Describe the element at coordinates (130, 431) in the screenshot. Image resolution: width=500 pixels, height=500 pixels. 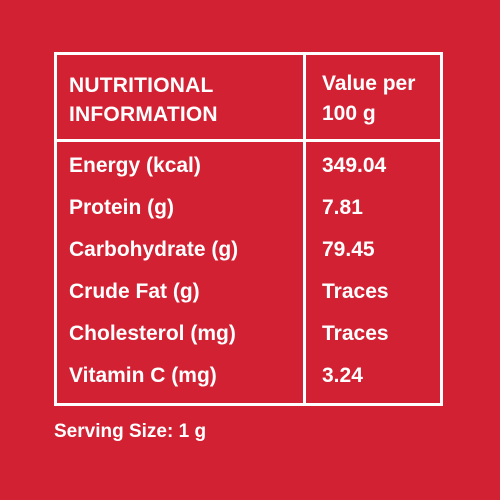
I see `serving-size: Serving Size: 1 g` at that location.